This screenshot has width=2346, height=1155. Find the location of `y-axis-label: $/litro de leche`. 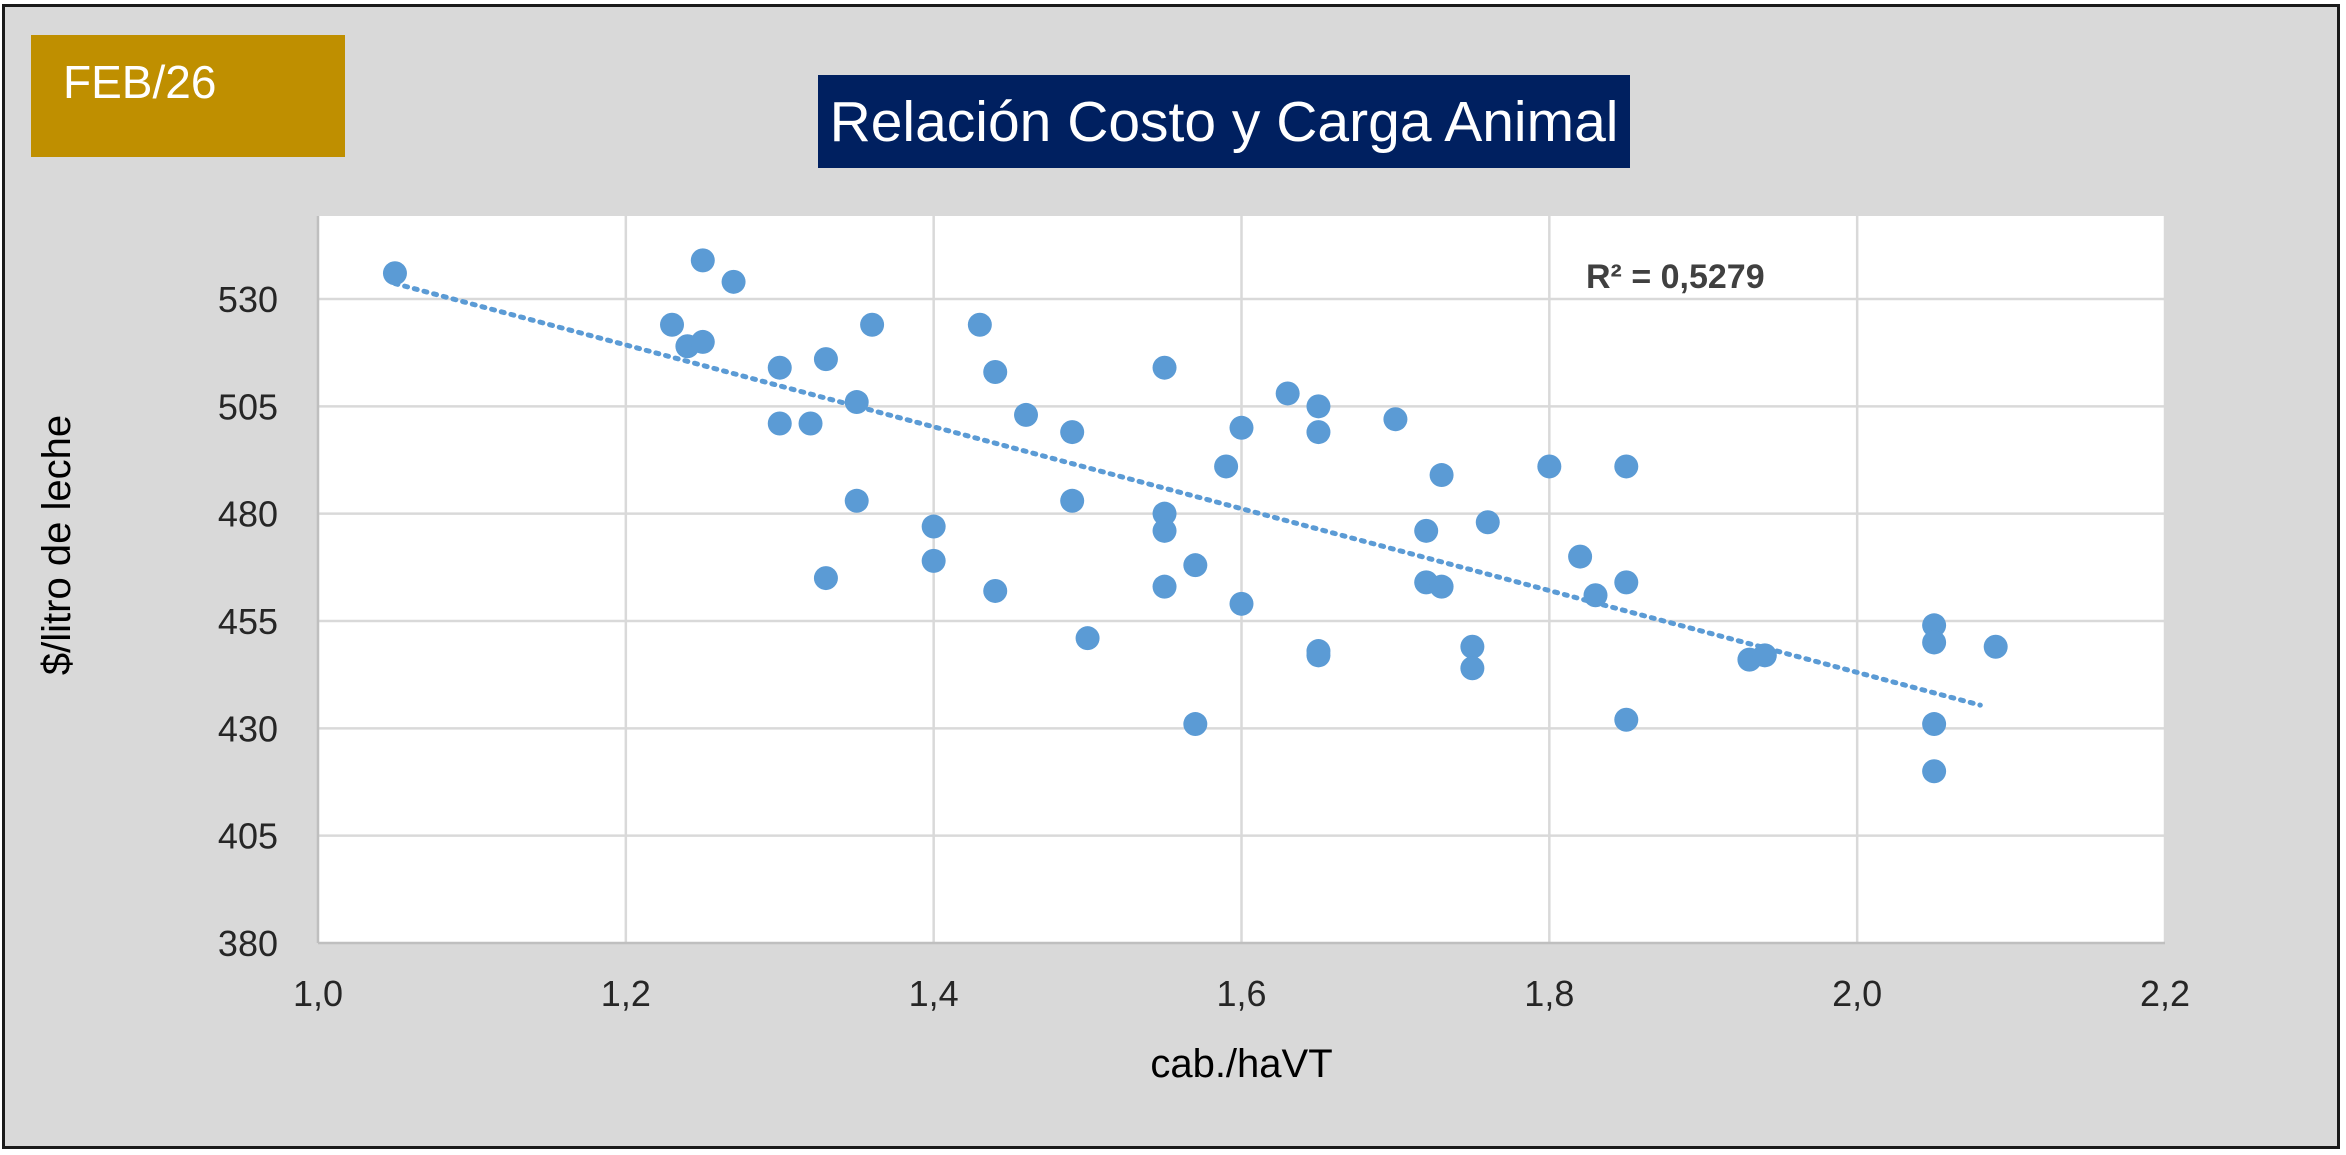

y-axis-label: $/litro de leche is located at coordinates (57, 545).